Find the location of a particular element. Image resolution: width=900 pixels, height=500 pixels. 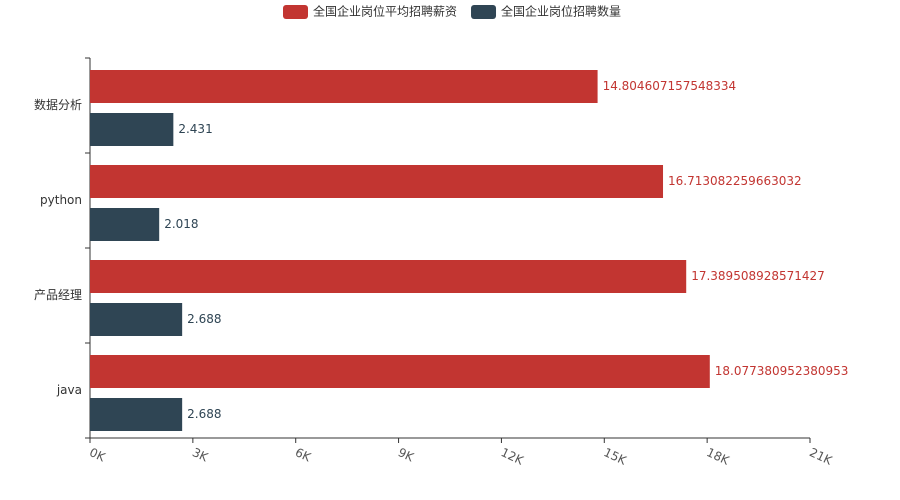

x-tick-label: 9K is located at coordinates (406, 455).